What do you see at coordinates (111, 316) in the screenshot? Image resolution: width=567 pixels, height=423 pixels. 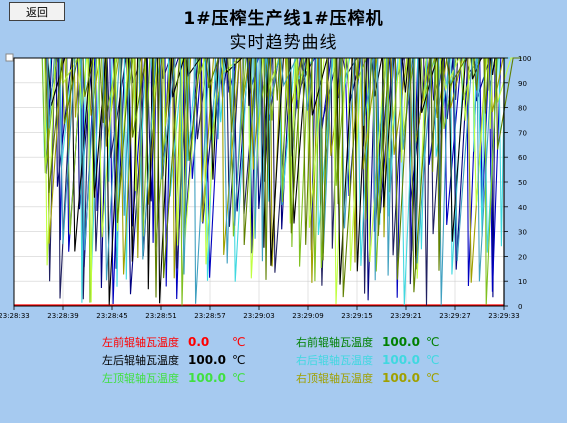 I see `x-tick-label: 23:28:45` at bounding box center [111, 316].